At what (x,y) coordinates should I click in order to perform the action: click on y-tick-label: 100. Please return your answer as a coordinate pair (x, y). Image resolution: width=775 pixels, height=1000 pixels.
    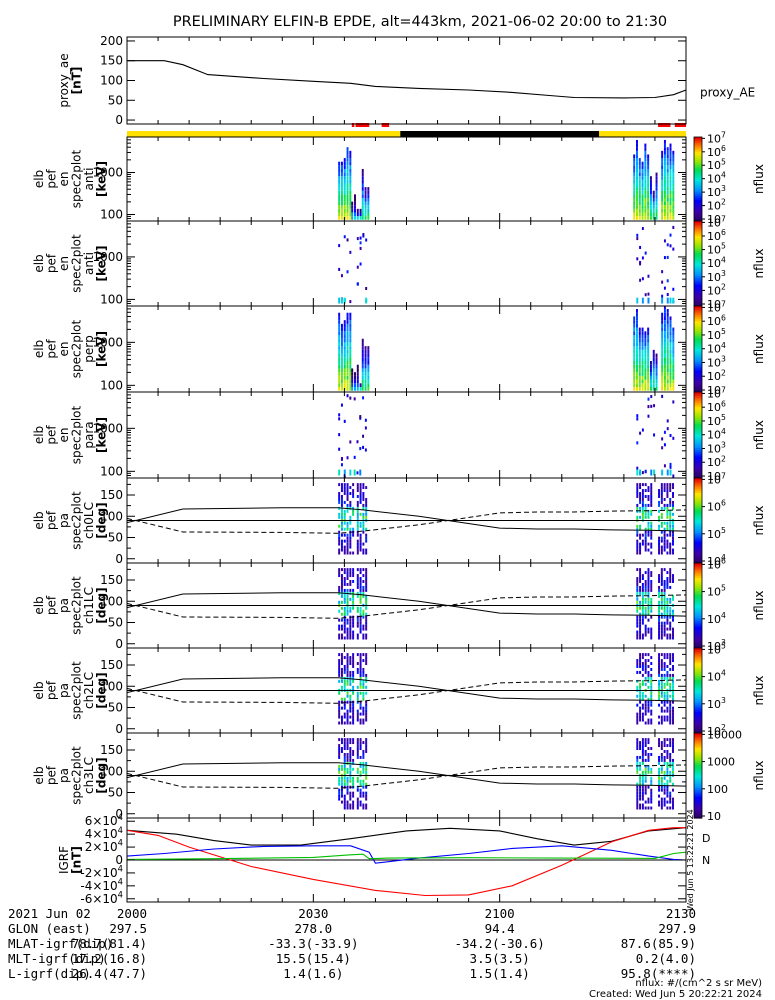
    Looking at the image, I should click on (111, 214).